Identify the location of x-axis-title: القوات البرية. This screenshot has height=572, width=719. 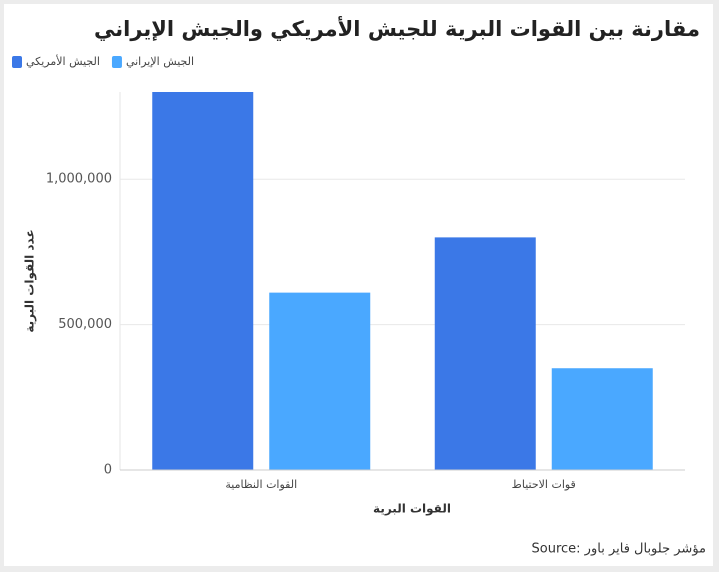
(412, 509).